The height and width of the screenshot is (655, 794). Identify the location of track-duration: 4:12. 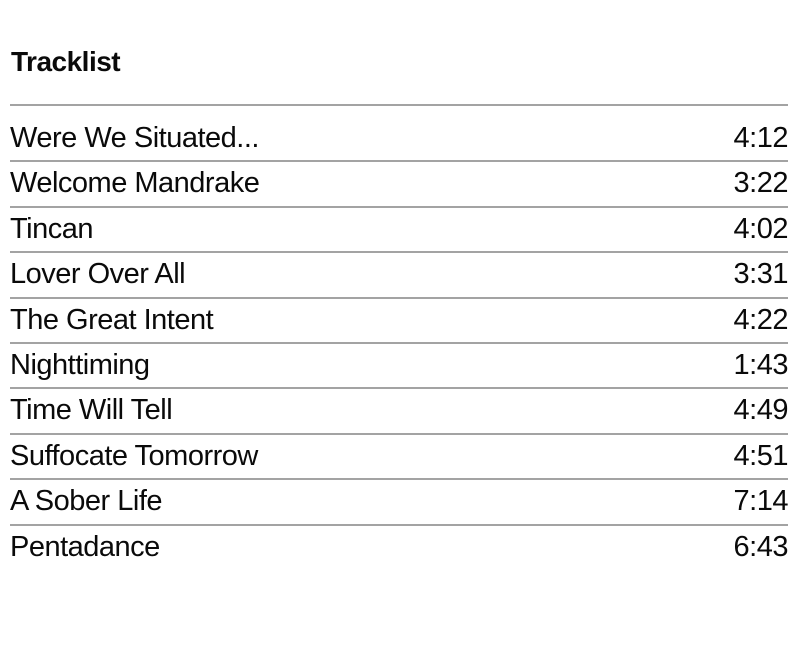
(760, 138).